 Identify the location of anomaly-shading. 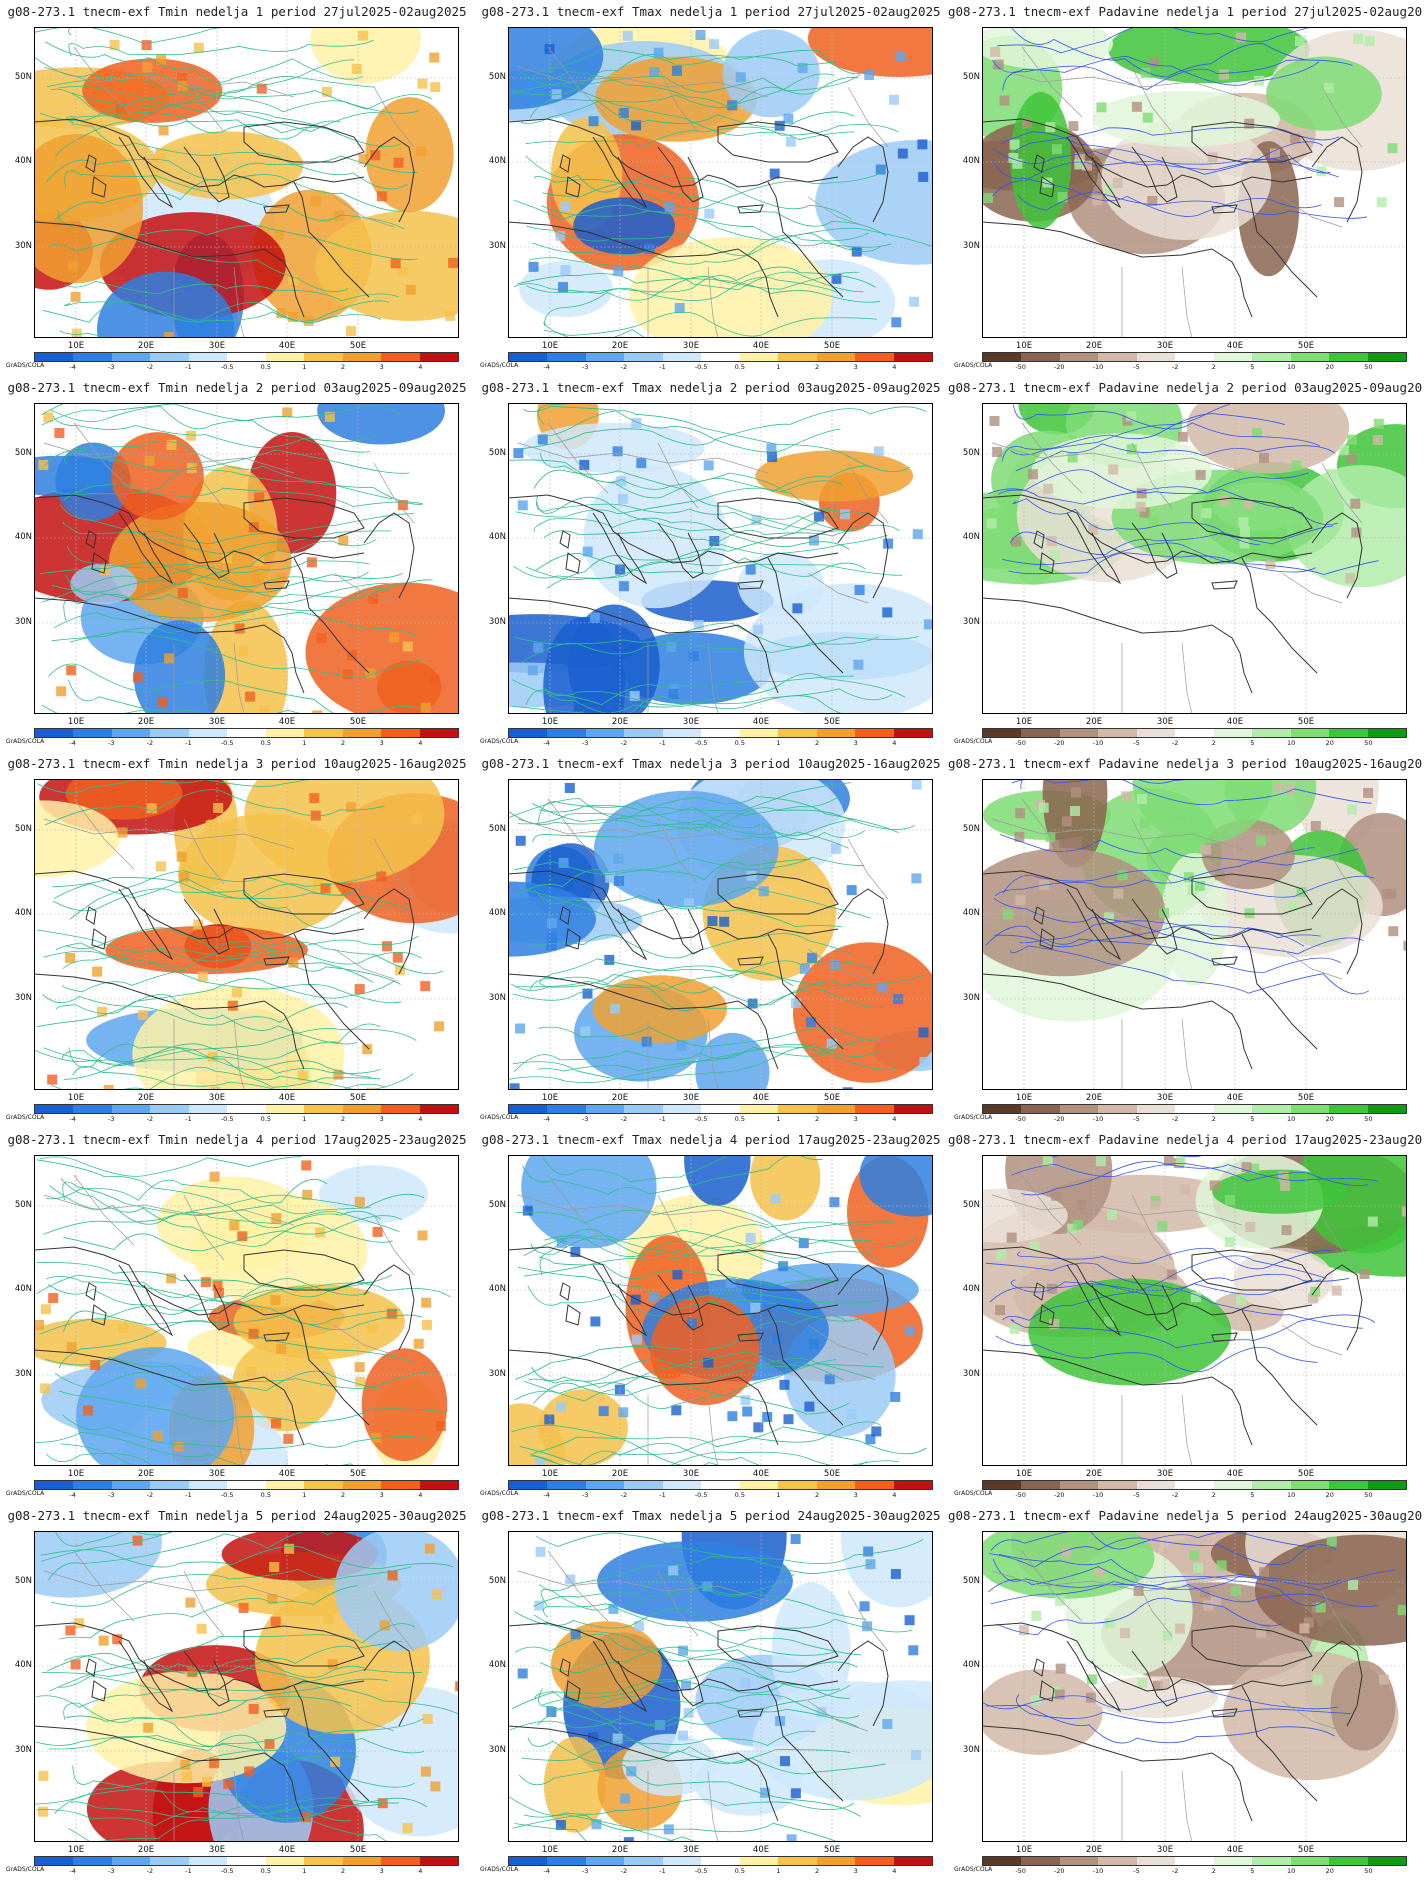
(1194, 1270).